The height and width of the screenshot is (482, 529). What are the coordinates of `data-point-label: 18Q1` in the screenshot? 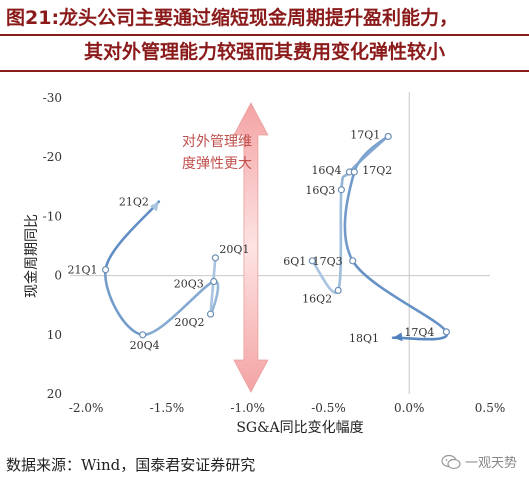 It's located at (364, 338).